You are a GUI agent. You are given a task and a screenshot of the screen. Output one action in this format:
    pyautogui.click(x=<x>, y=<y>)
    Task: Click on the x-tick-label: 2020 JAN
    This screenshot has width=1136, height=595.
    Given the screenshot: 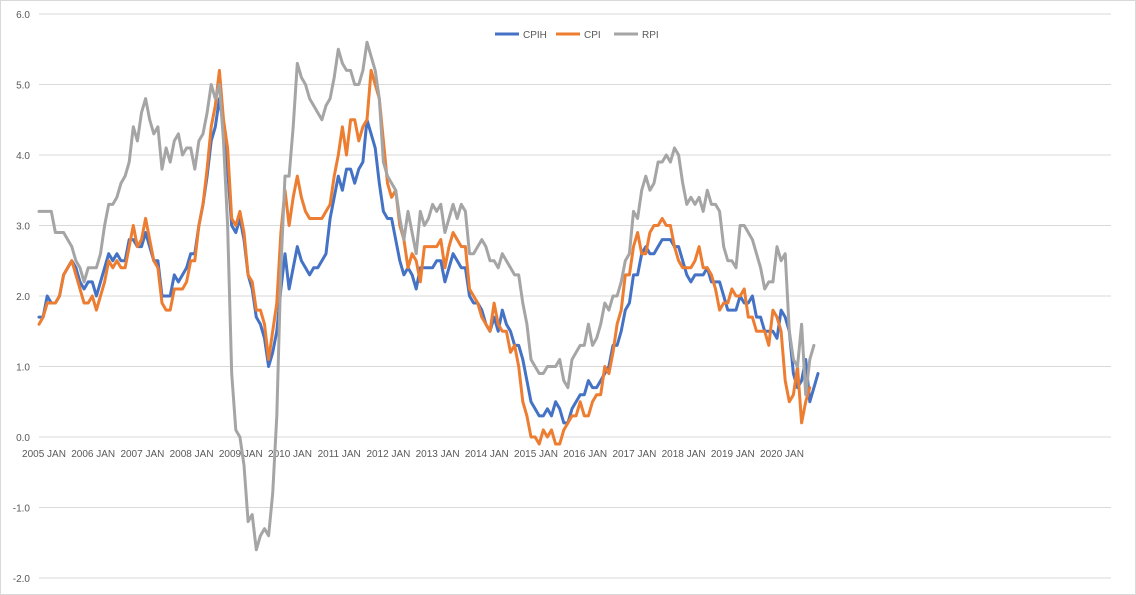 What is the action you would take?
    pyautogui.click(x=782, y=454)
    